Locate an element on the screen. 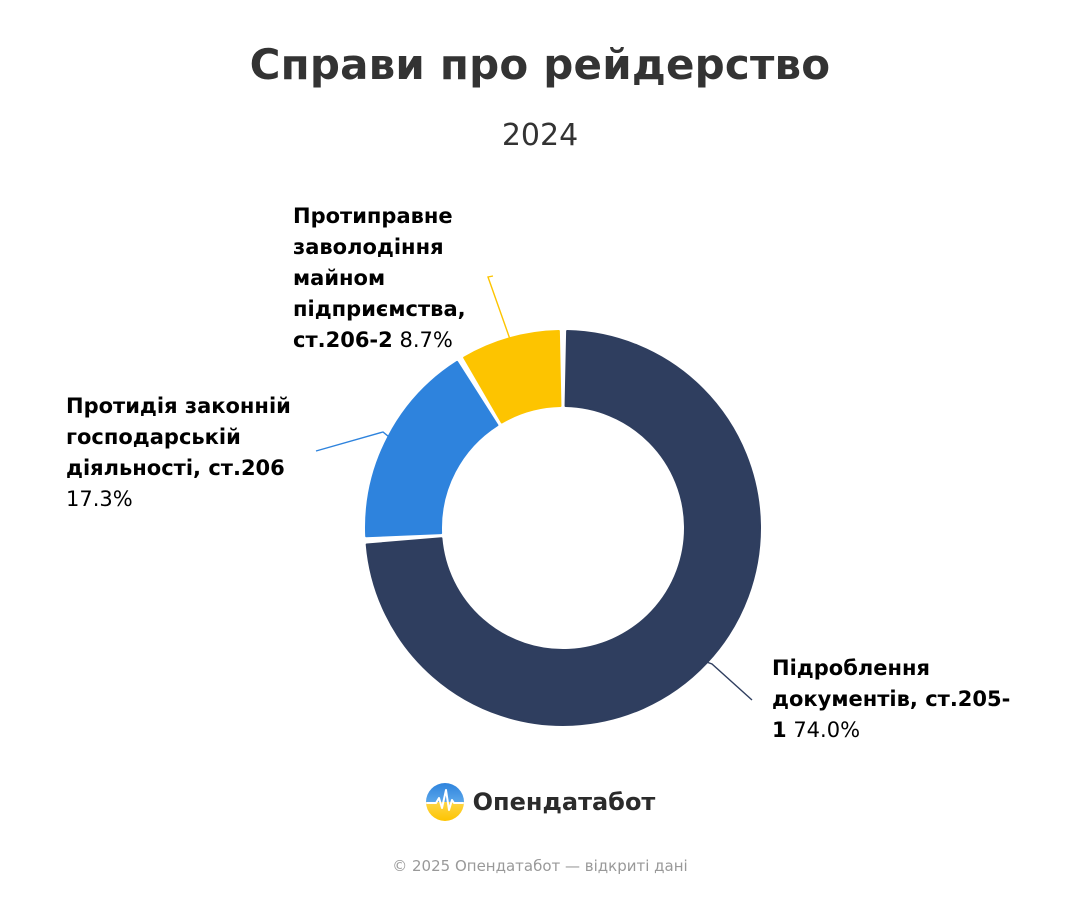  brand-name: Опендатабот is located at coordinates (564, 802).